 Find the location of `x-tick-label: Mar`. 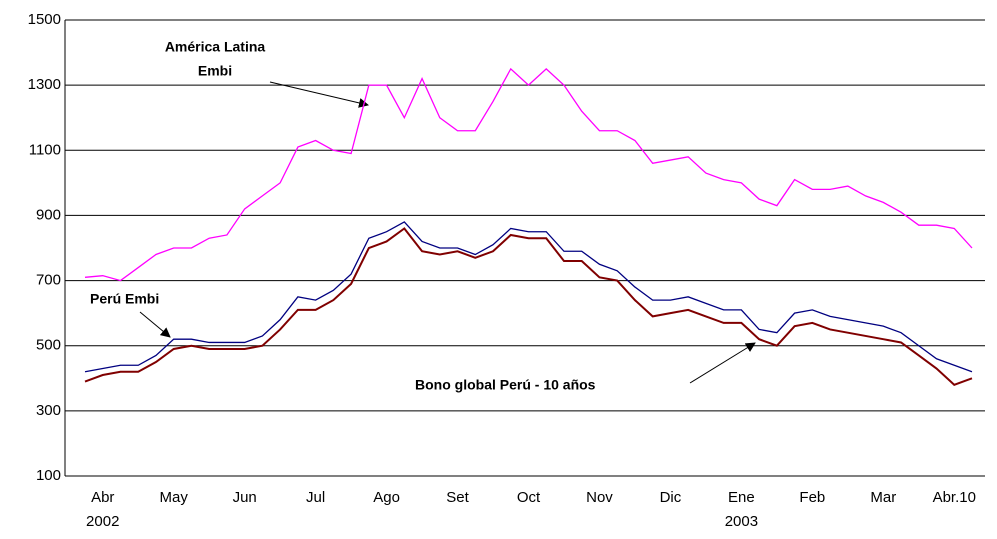

x-tick-label: Mar is located at coordinates (883, 497).